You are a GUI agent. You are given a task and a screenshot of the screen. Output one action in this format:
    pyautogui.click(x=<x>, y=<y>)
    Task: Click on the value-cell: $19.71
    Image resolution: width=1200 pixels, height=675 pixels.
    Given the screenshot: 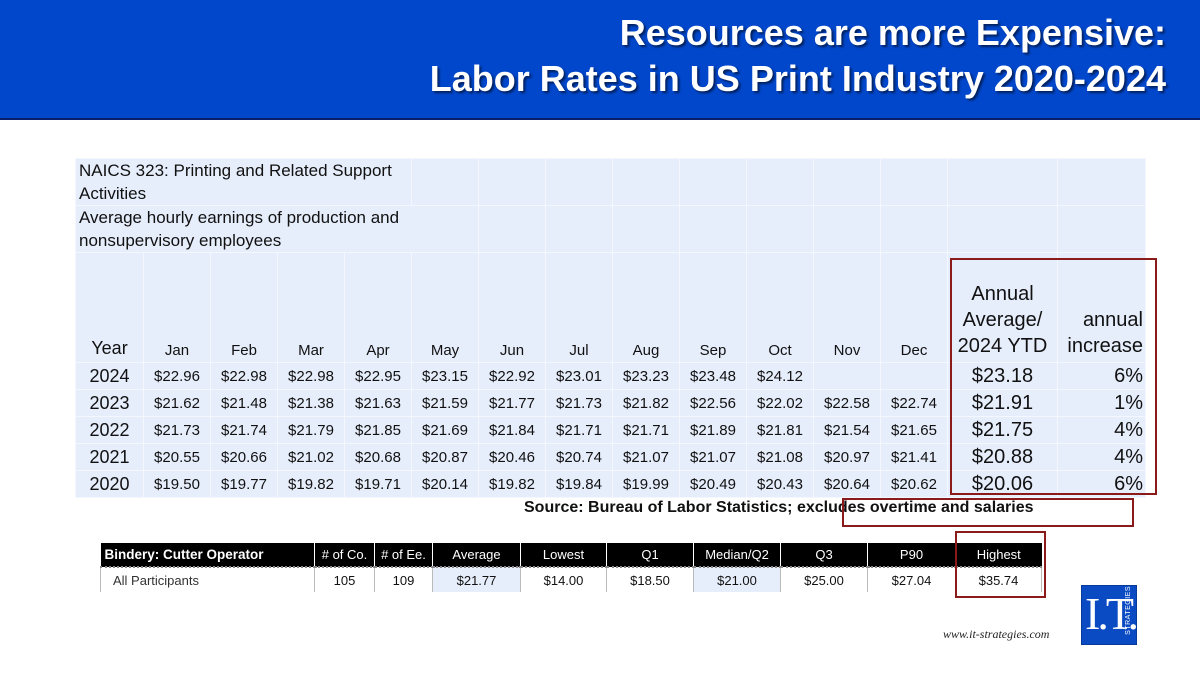 What is the action you would take?
    pyautogui.click(x=378, y=484)
    